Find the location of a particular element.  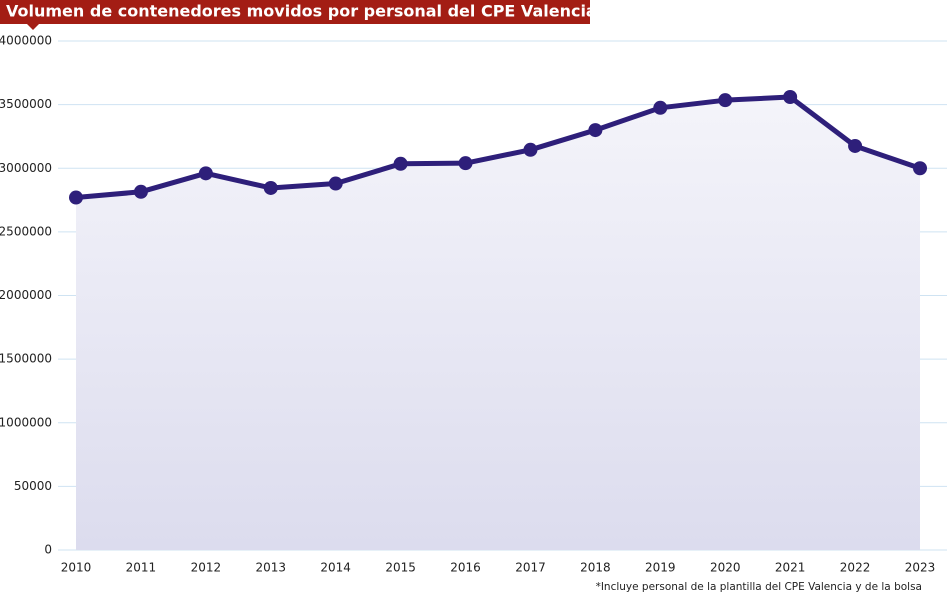

x-tick-label: 2016 is located at coordinates (465, 568).